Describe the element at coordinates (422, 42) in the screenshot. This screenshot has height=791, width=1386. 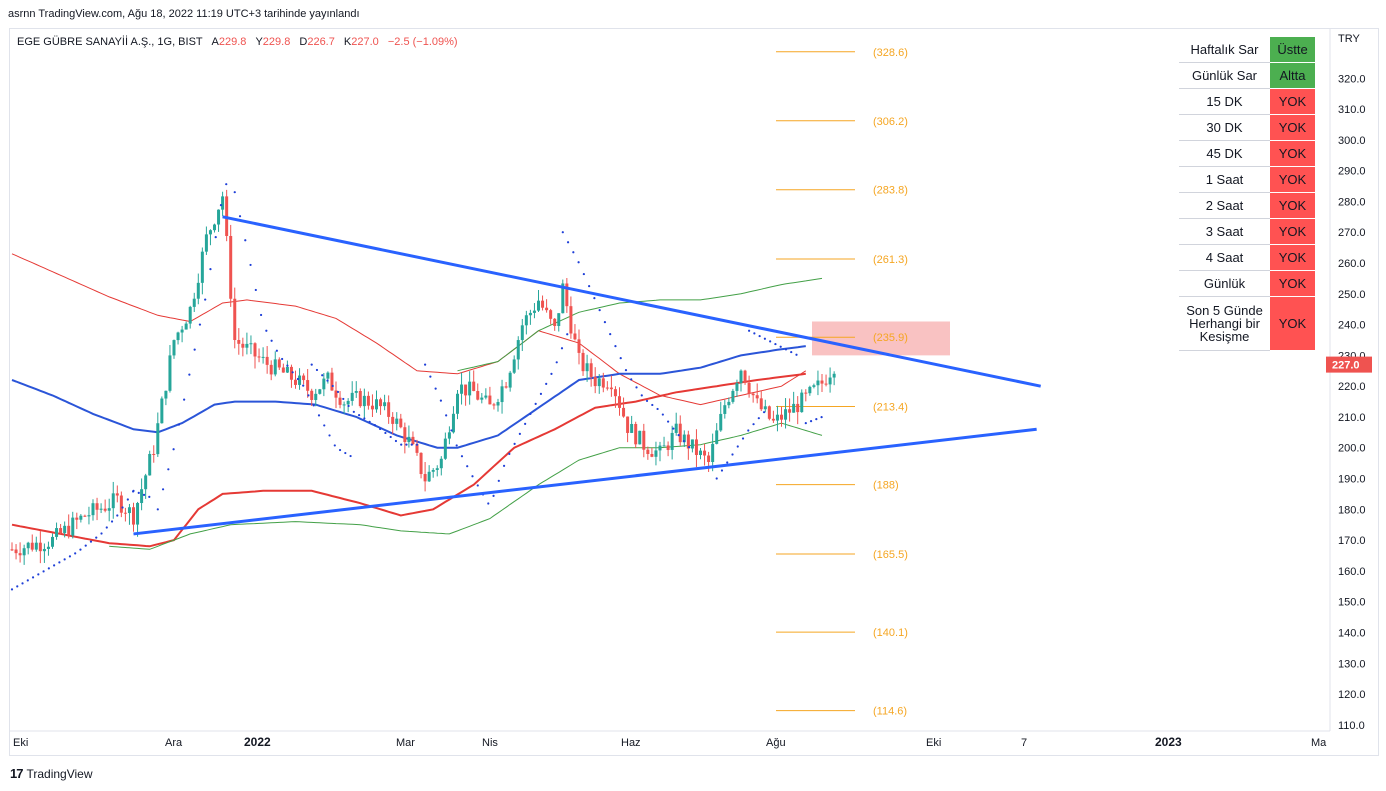
I see `change-value: −2.5 (−1.09%)` at that location.